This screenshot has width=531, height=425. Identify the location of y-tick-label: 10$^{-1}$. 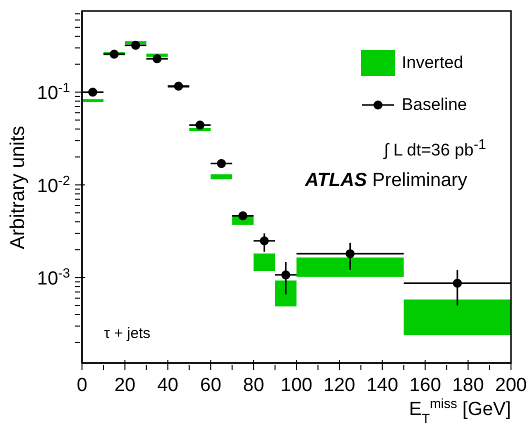
(53, 92).